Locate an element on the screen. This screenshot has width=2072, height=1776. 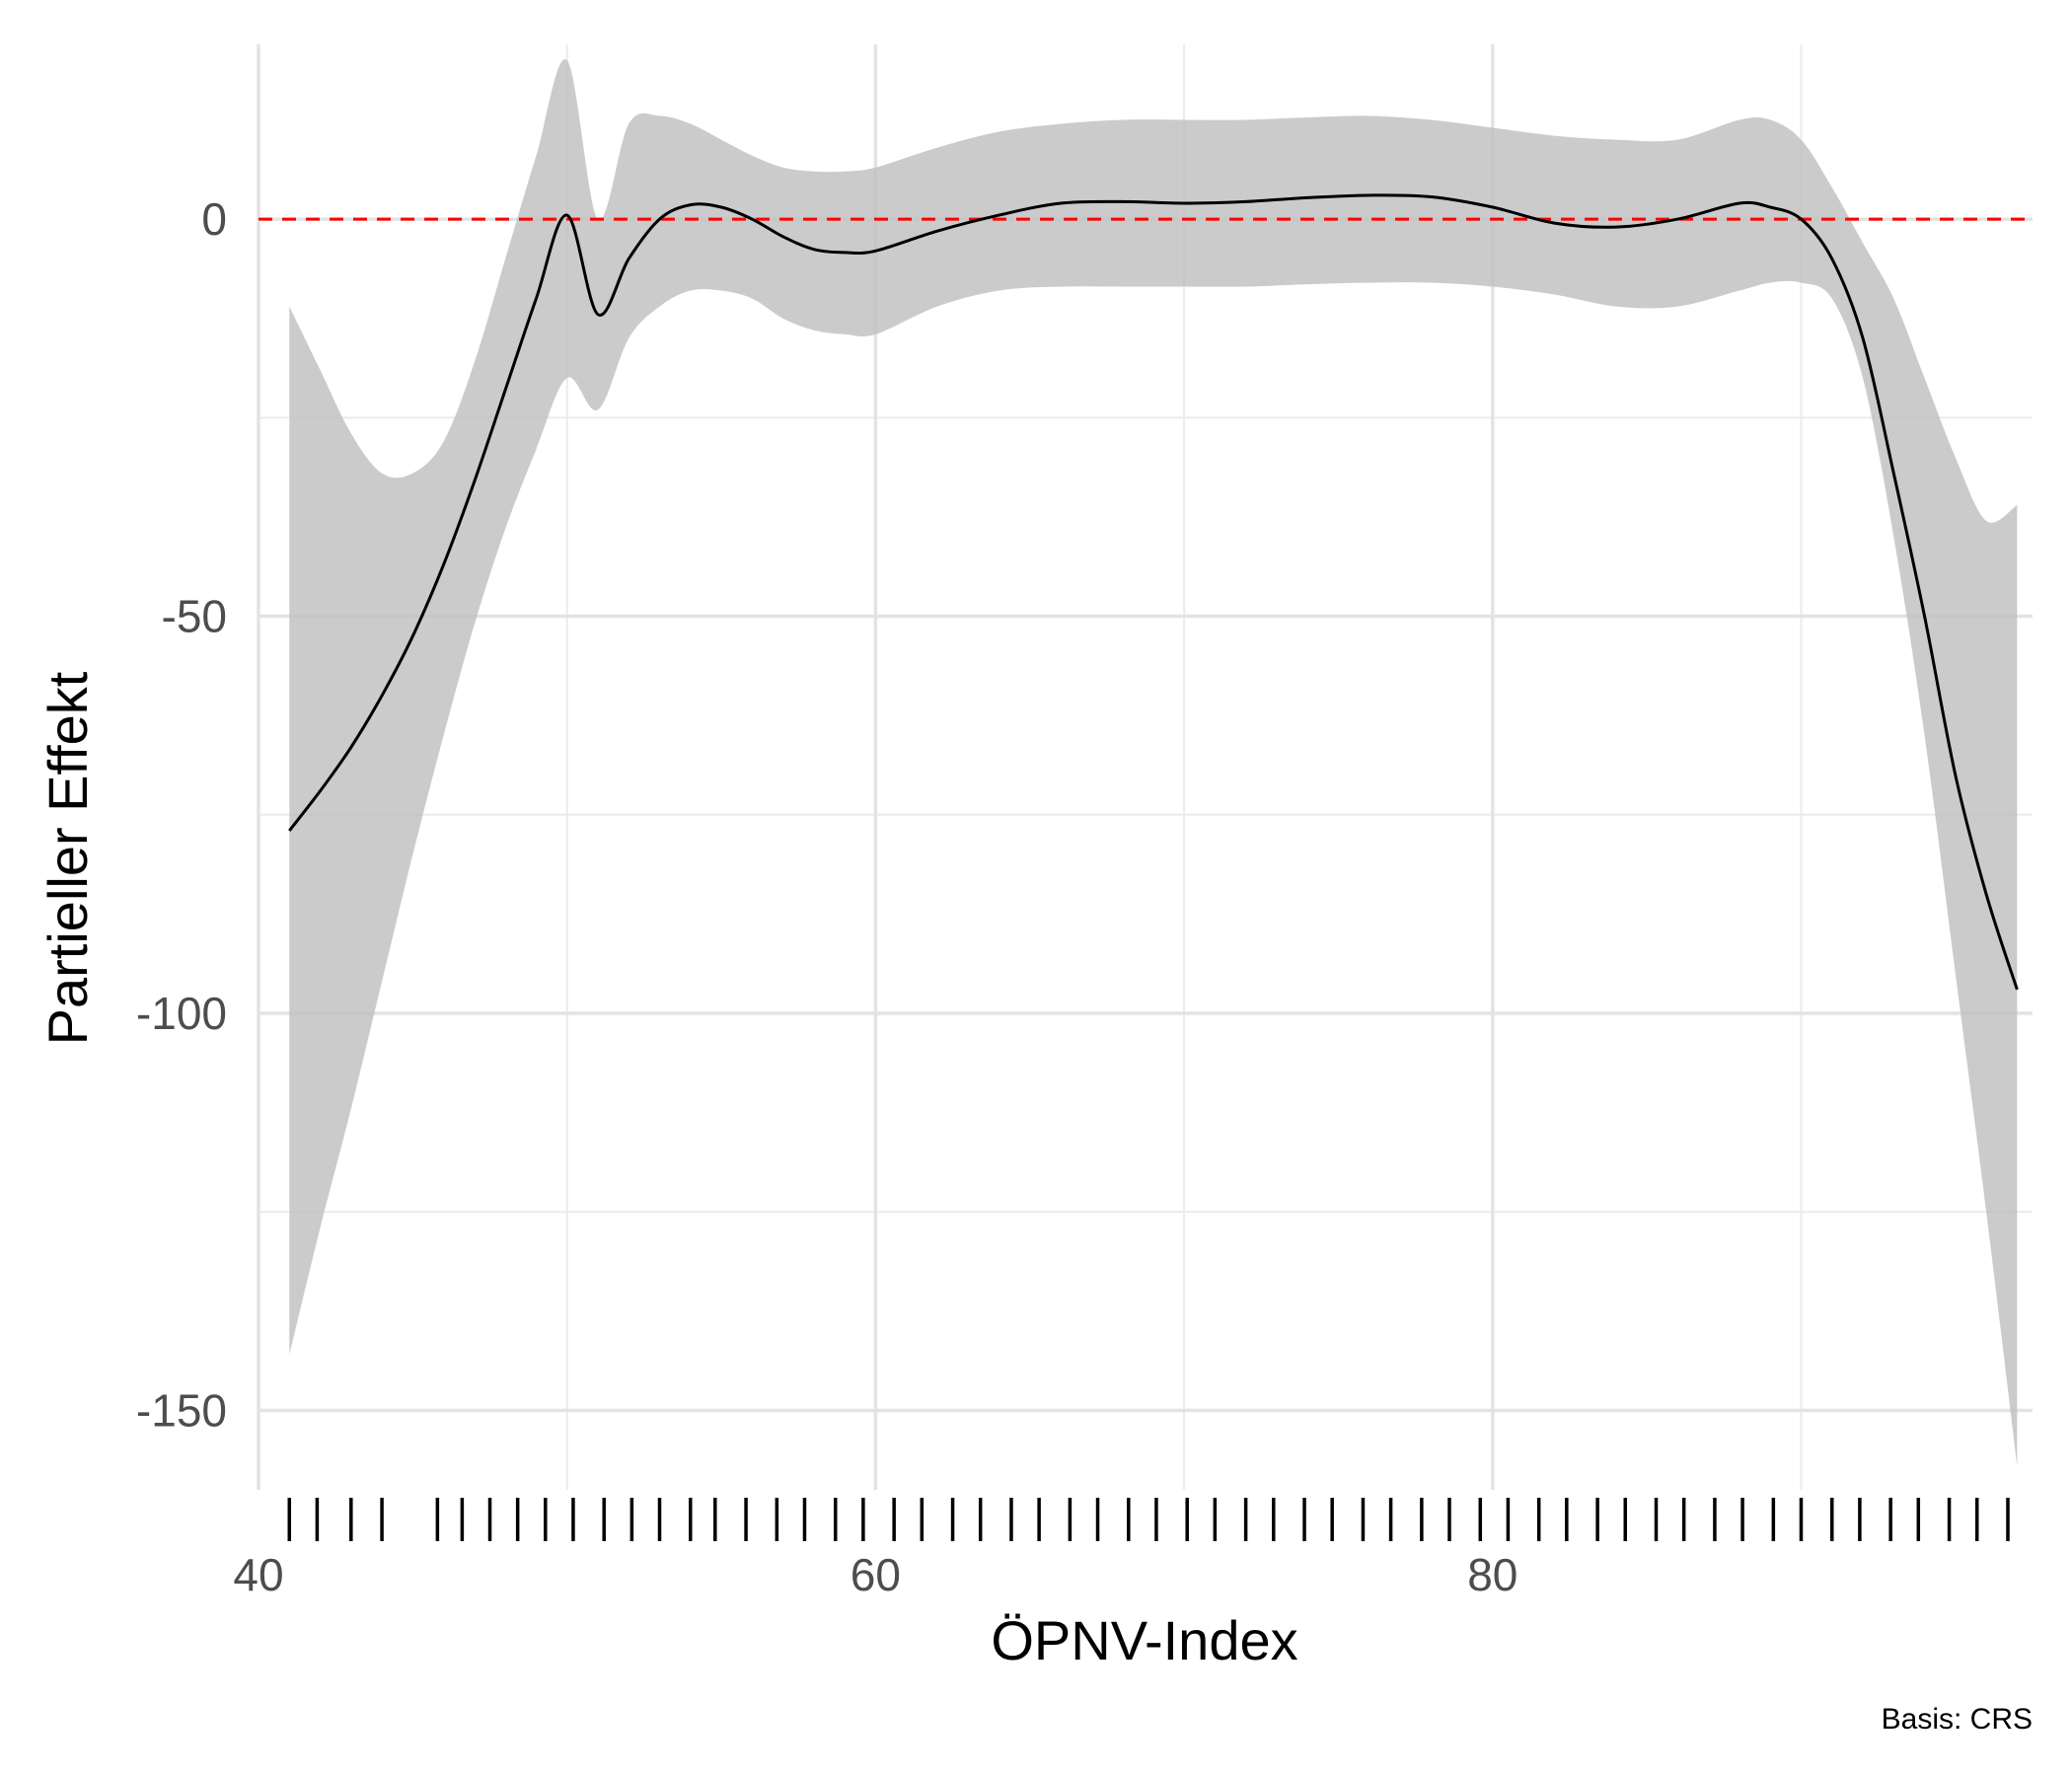
caption: Basis: CRS is located at coordinates (1958, 1720).